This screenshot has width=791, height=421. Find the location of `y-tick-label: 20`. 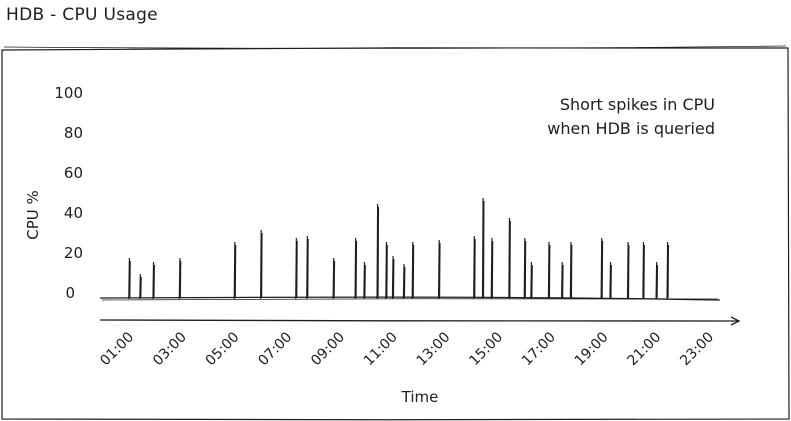

y-tick-label: 20 is located at coordinates (73, 253).